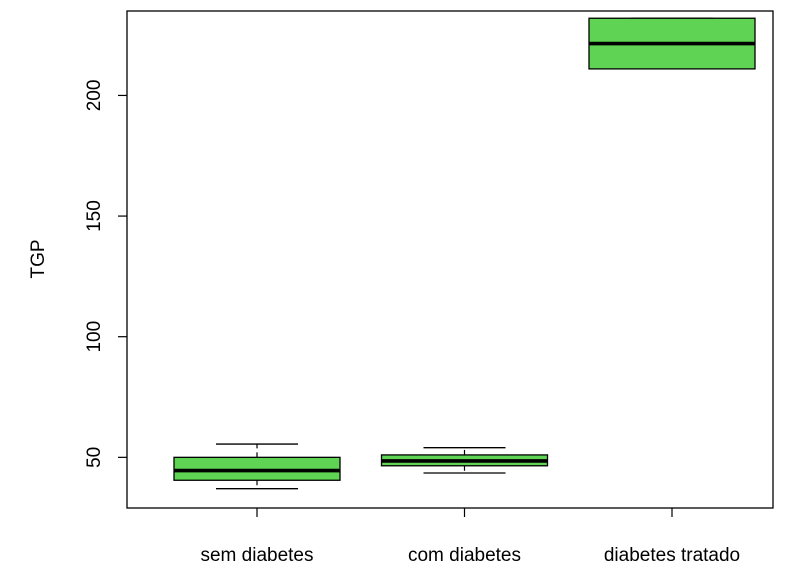 This screenshot has height=567, width=792. Describe the element at coordinates (94, 216) in the screenshot. I see `y-tick-label: 150` at that location.